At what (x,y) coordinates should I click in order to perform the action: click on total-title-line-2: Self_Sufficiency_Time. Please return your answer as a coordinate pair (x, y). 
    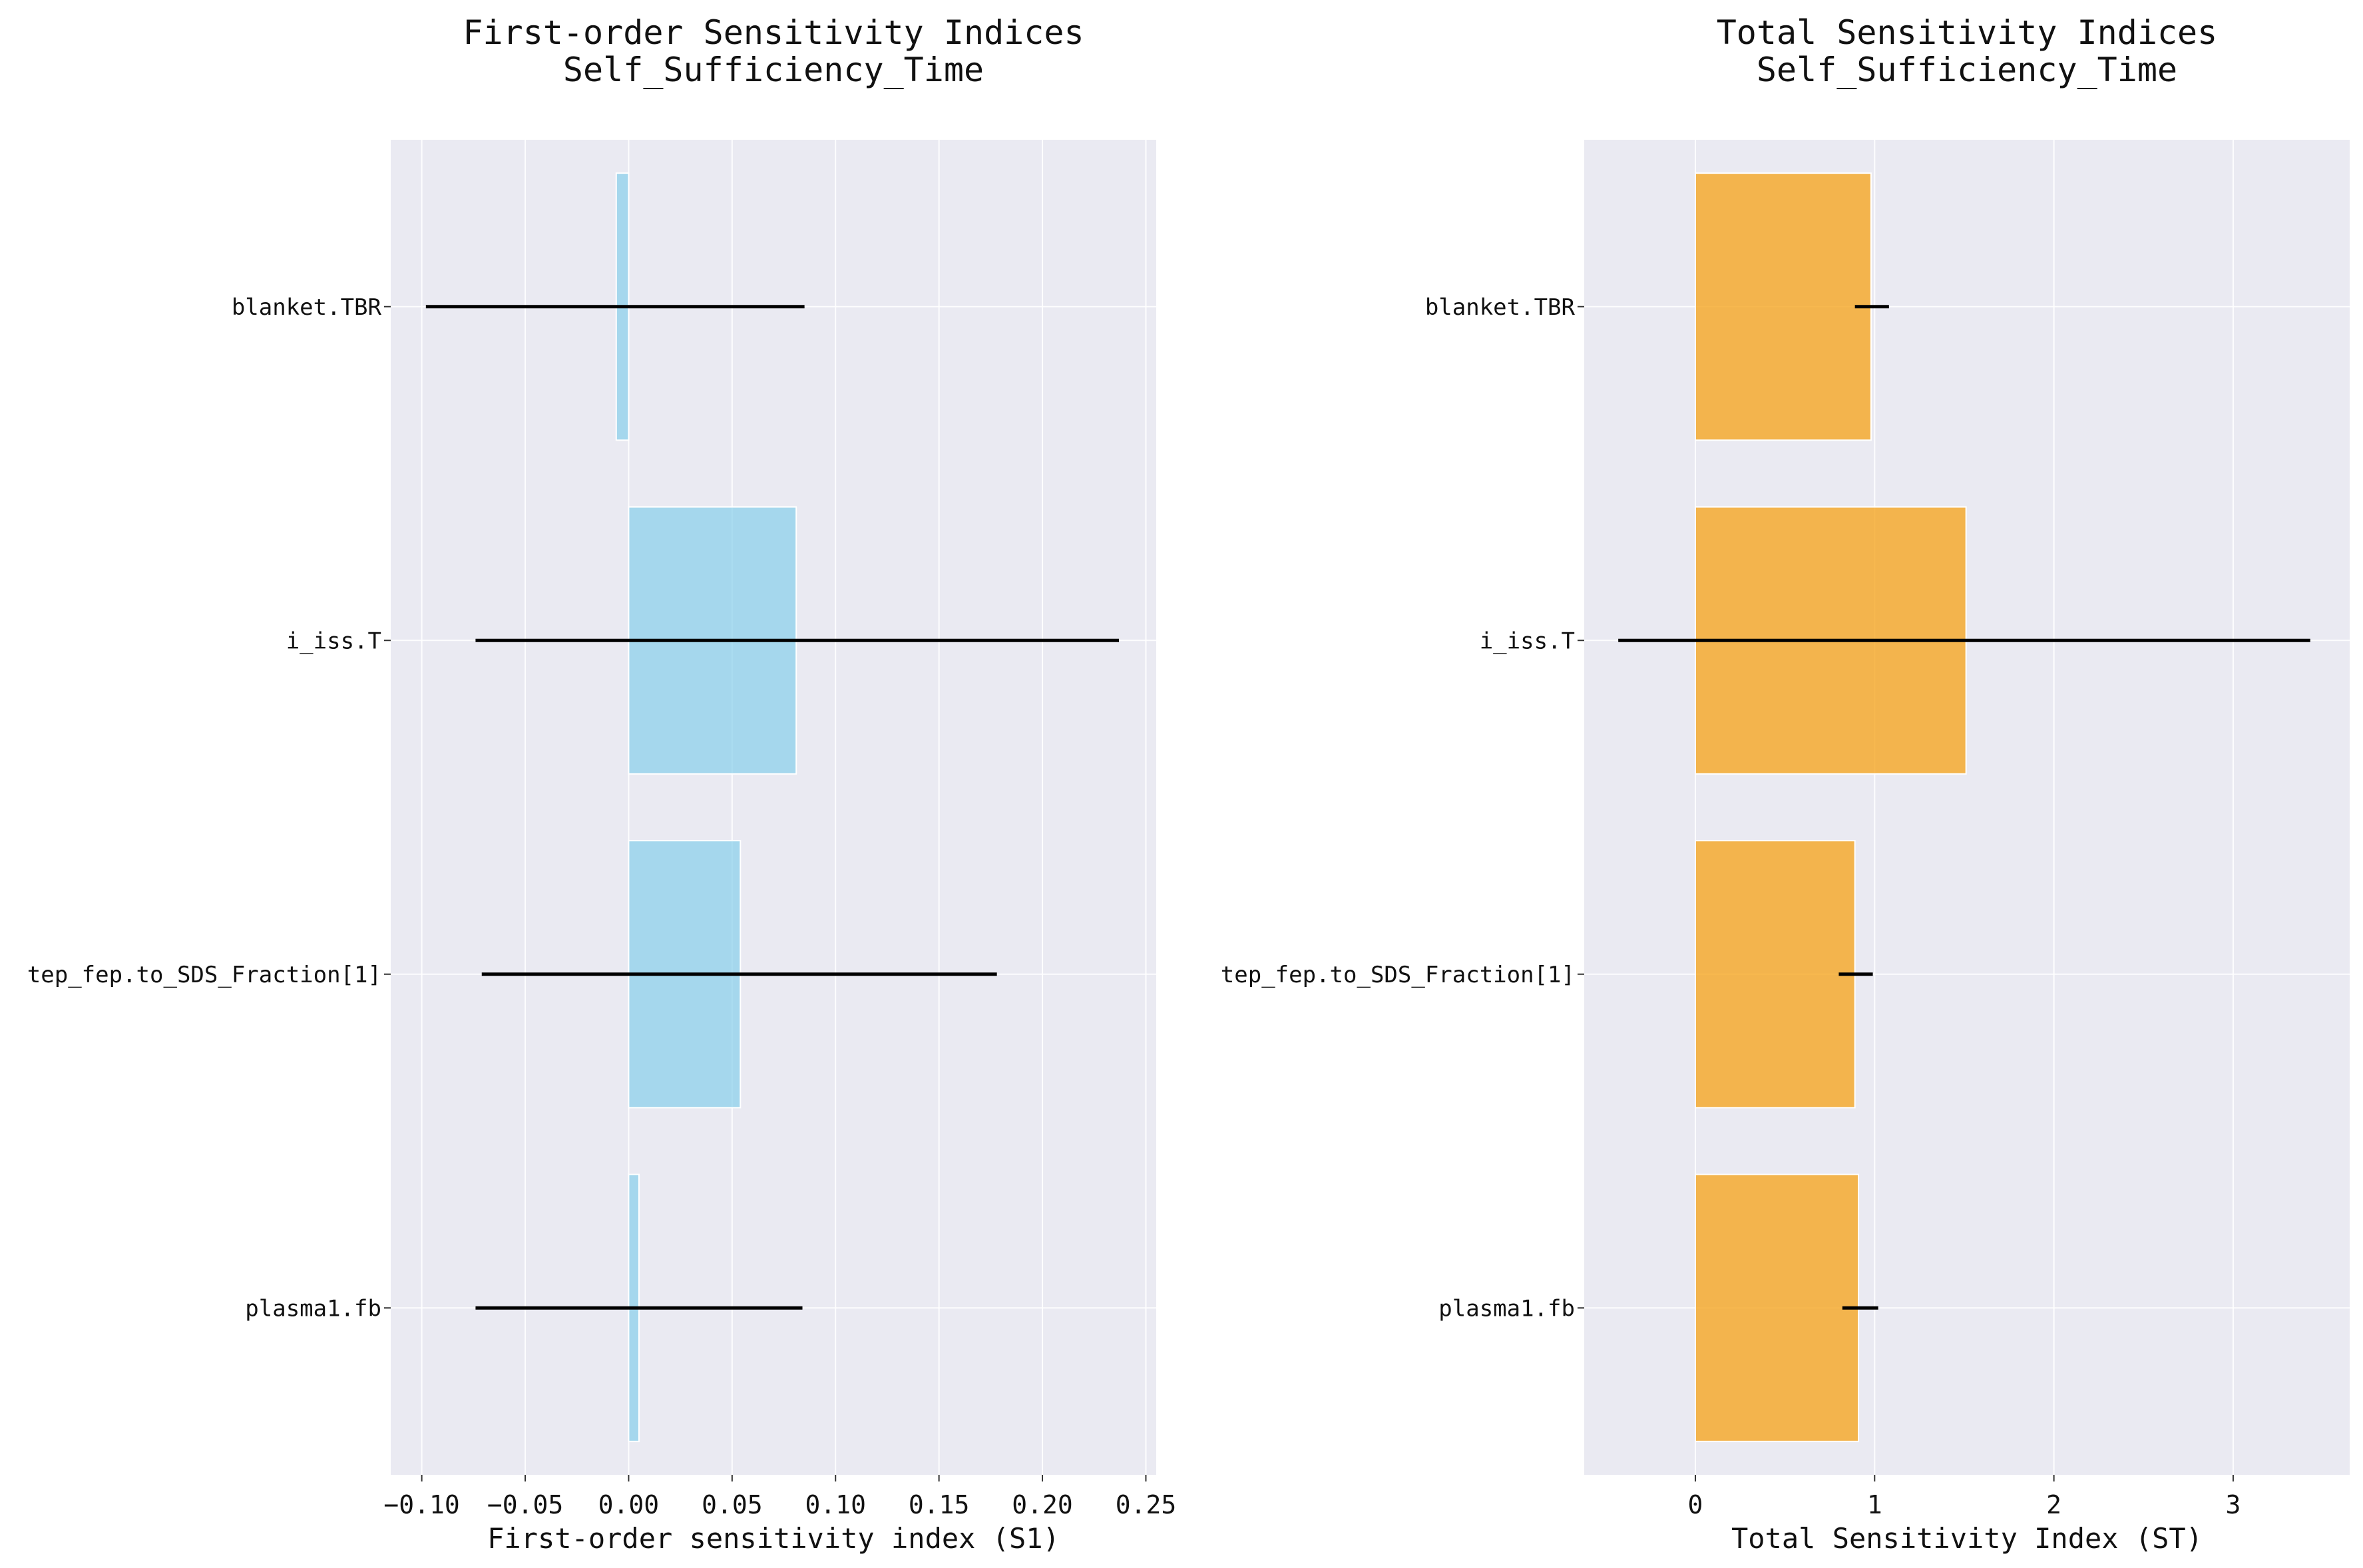
    Looking at the image, I should click on (1967, 70).